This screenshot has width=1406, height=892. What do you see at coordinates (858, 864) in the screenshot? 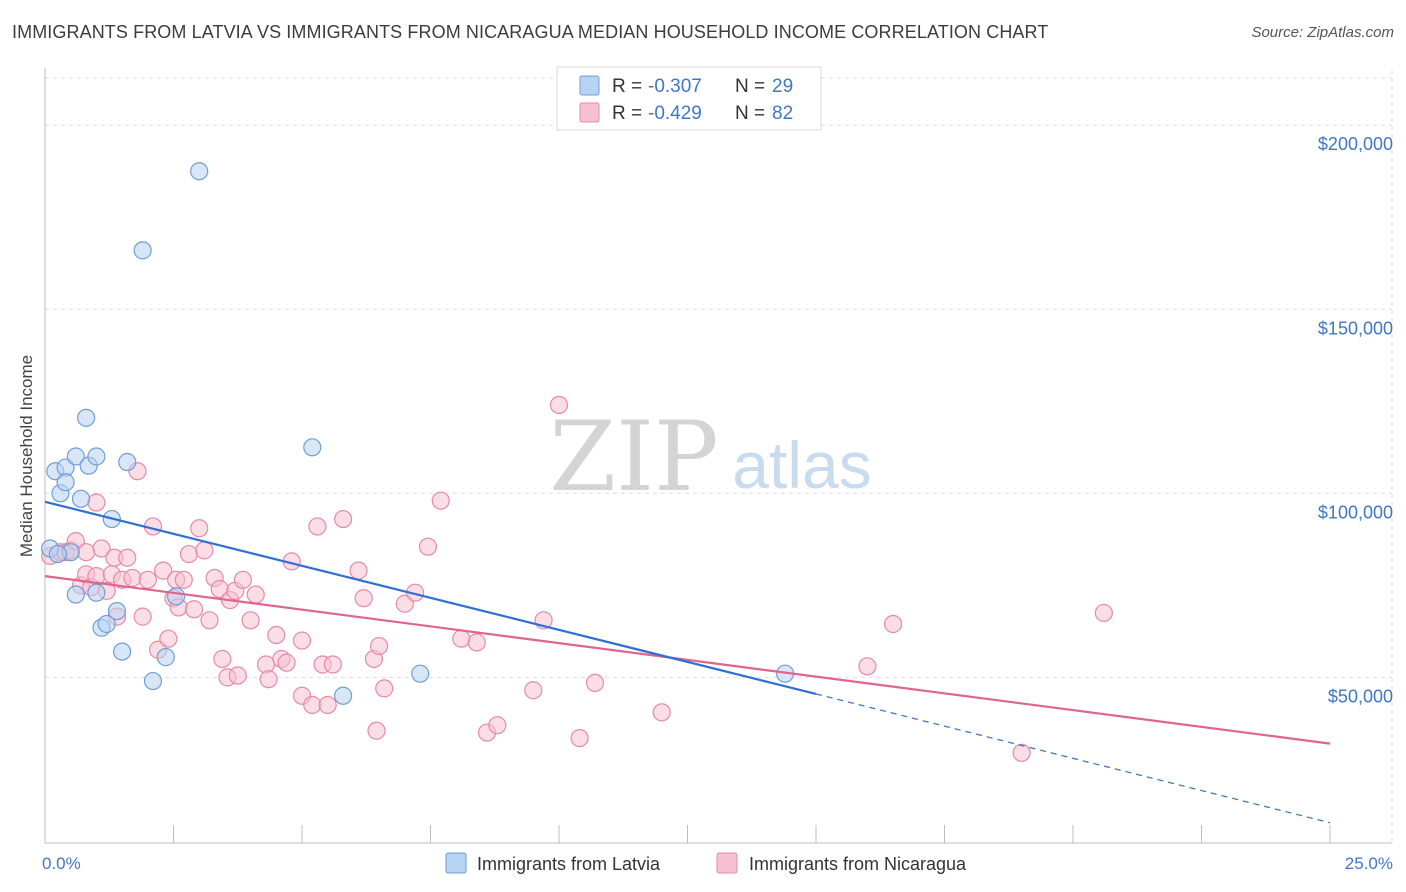
I see `legend-nicaragua-label: Immigrants from Nicaragua` at bounding box center [858, 864].